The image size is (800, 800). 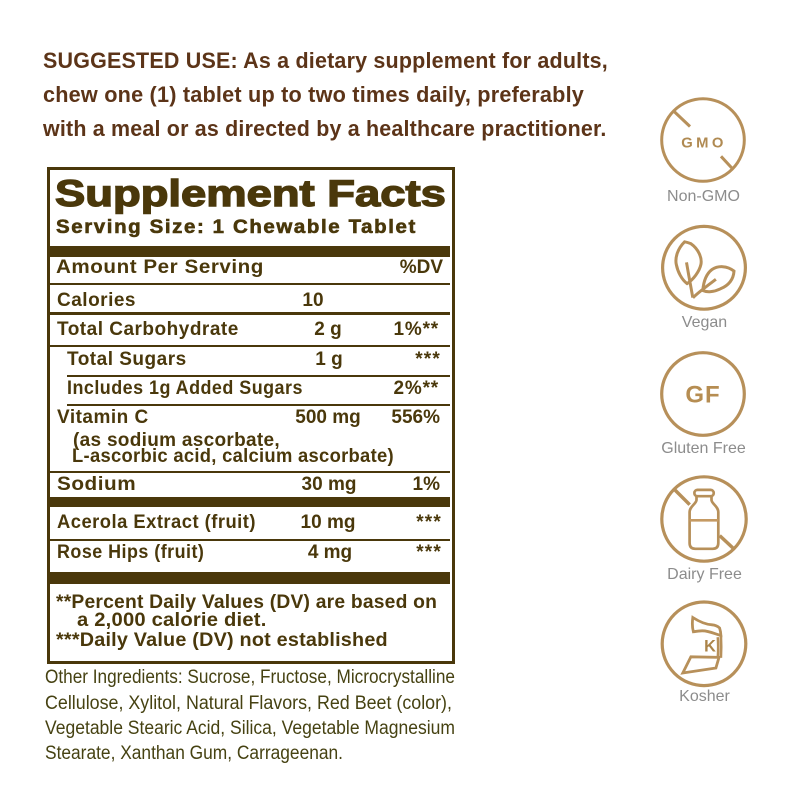 I want to click on svg-text: GF, so click(x=702, y=395).